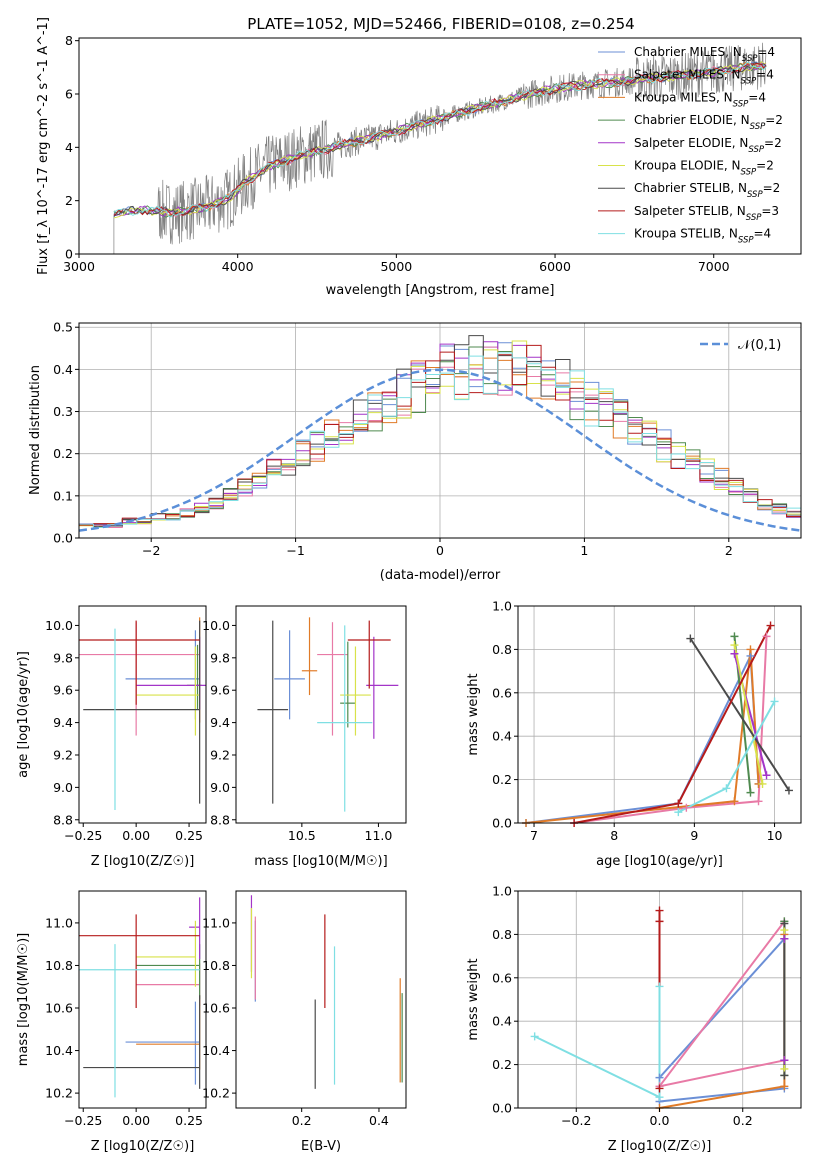 The height and width of the screenshot is (1170, 819). What do you see at coordinates (216, 625) in the screenshot?
I see `y-tick-label: 10.0` at bounding box center [216, 625].